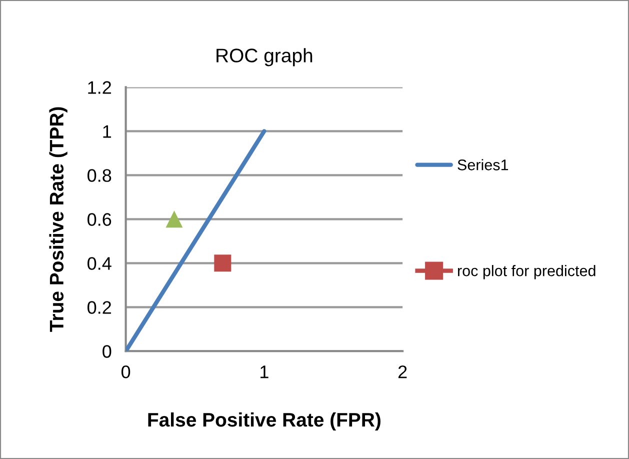  I want to click on legend-label: Series1, so click(483, 164).